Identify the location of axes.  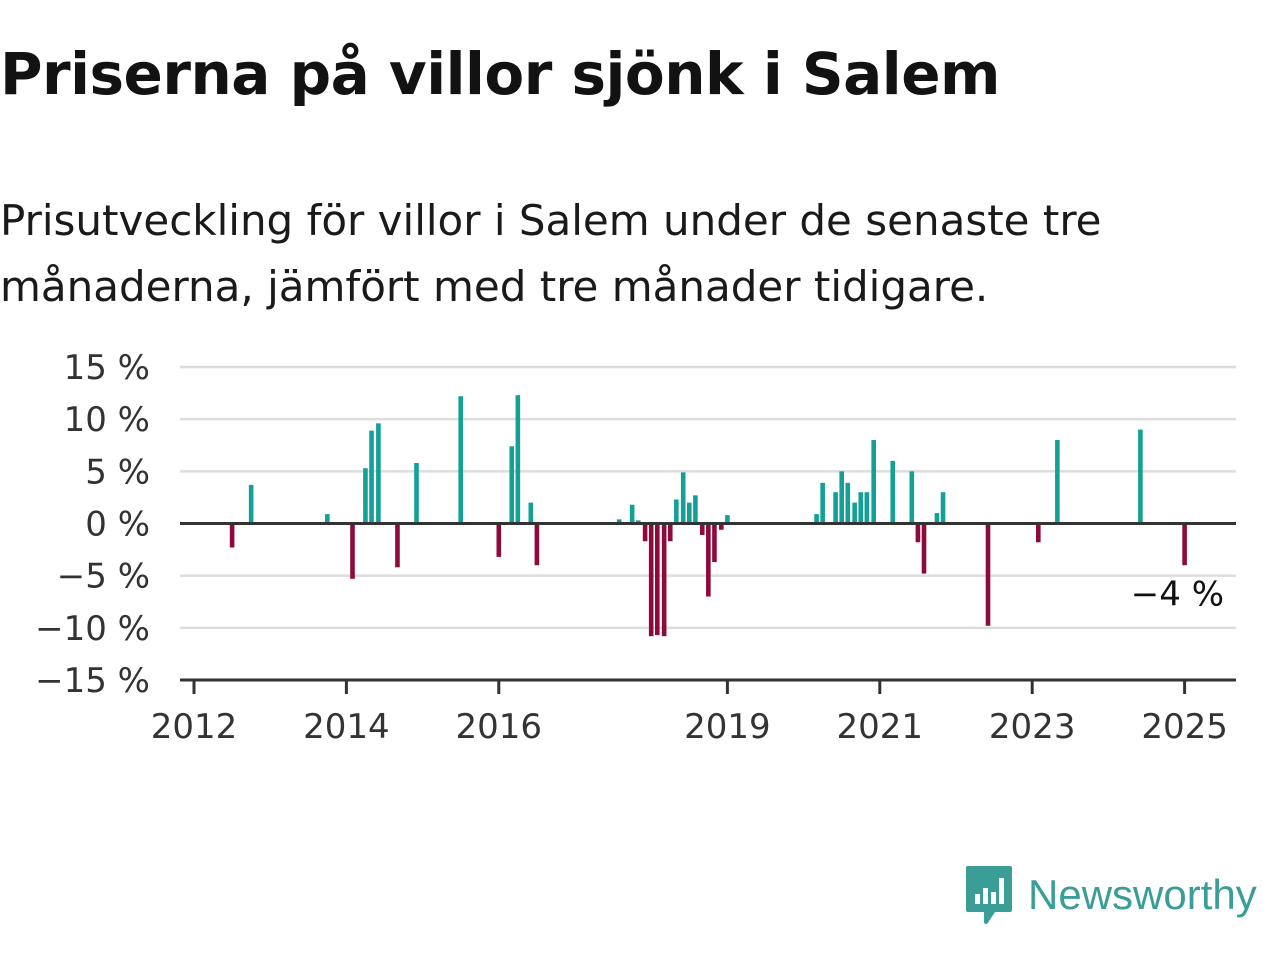
(708, 602).